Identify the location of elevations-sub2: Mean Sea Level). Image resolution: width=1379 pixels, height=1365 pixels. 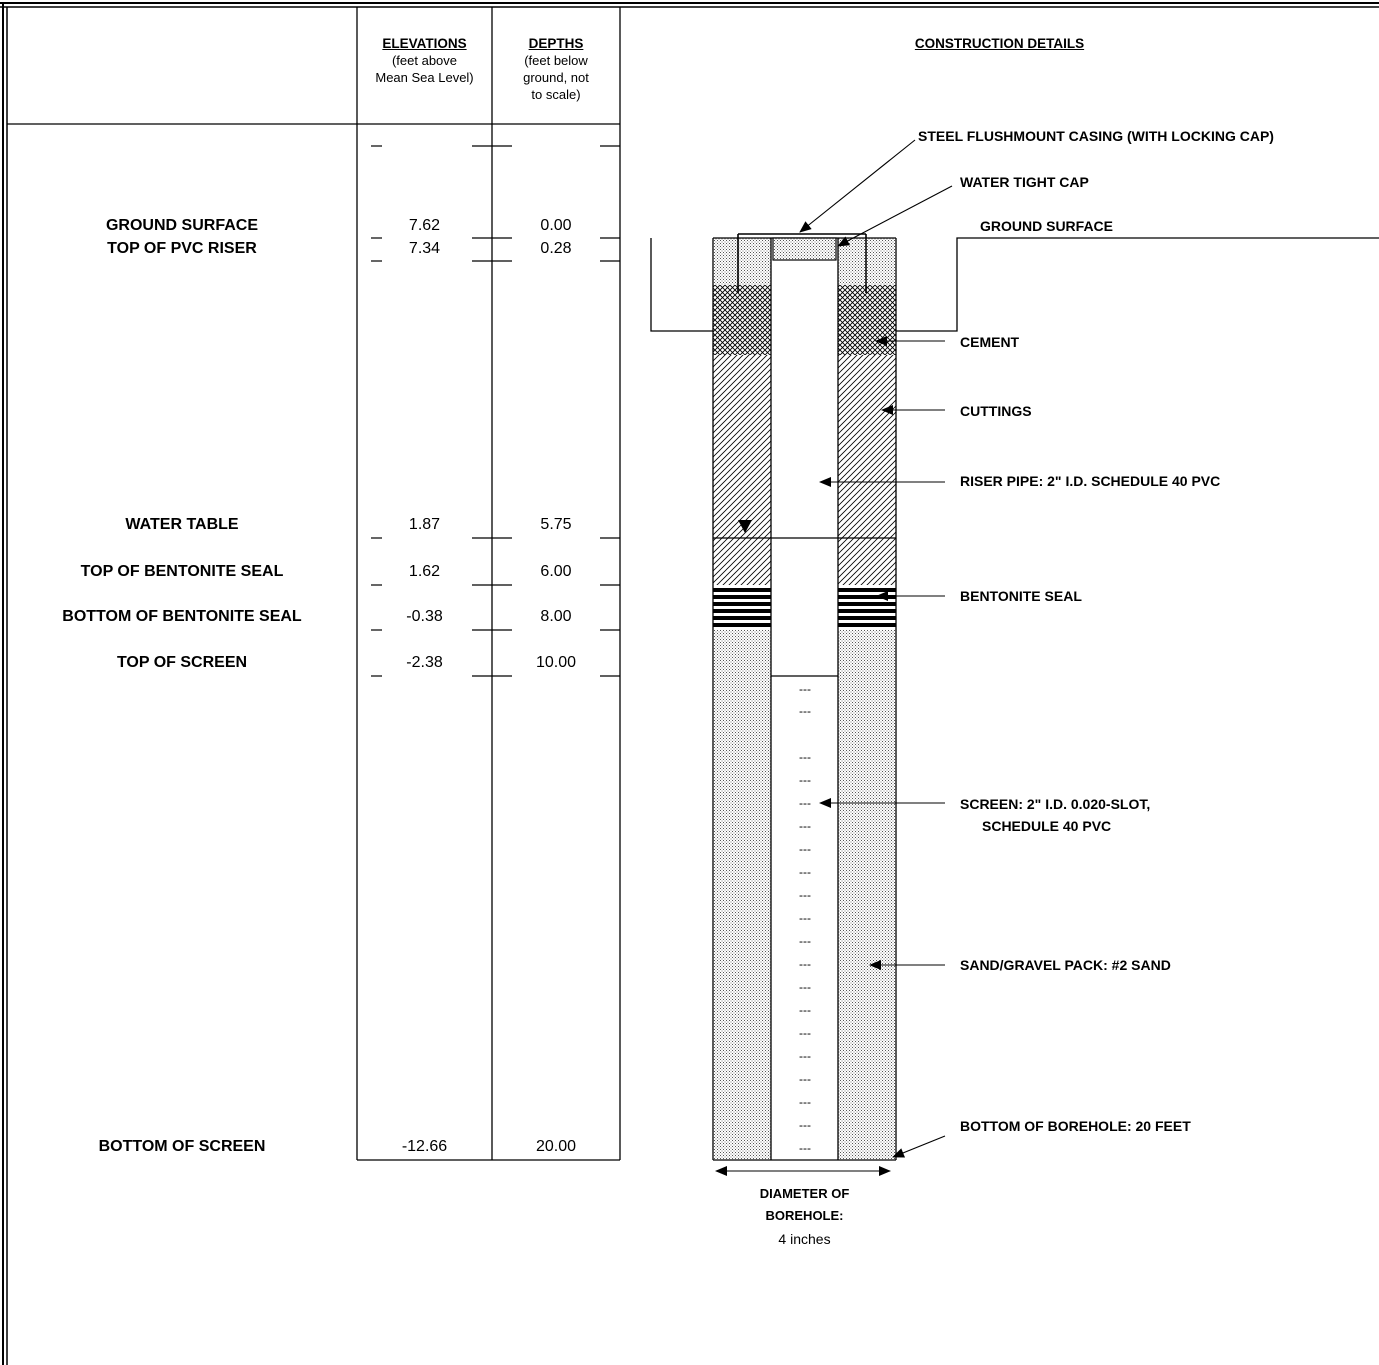
(424, 77).